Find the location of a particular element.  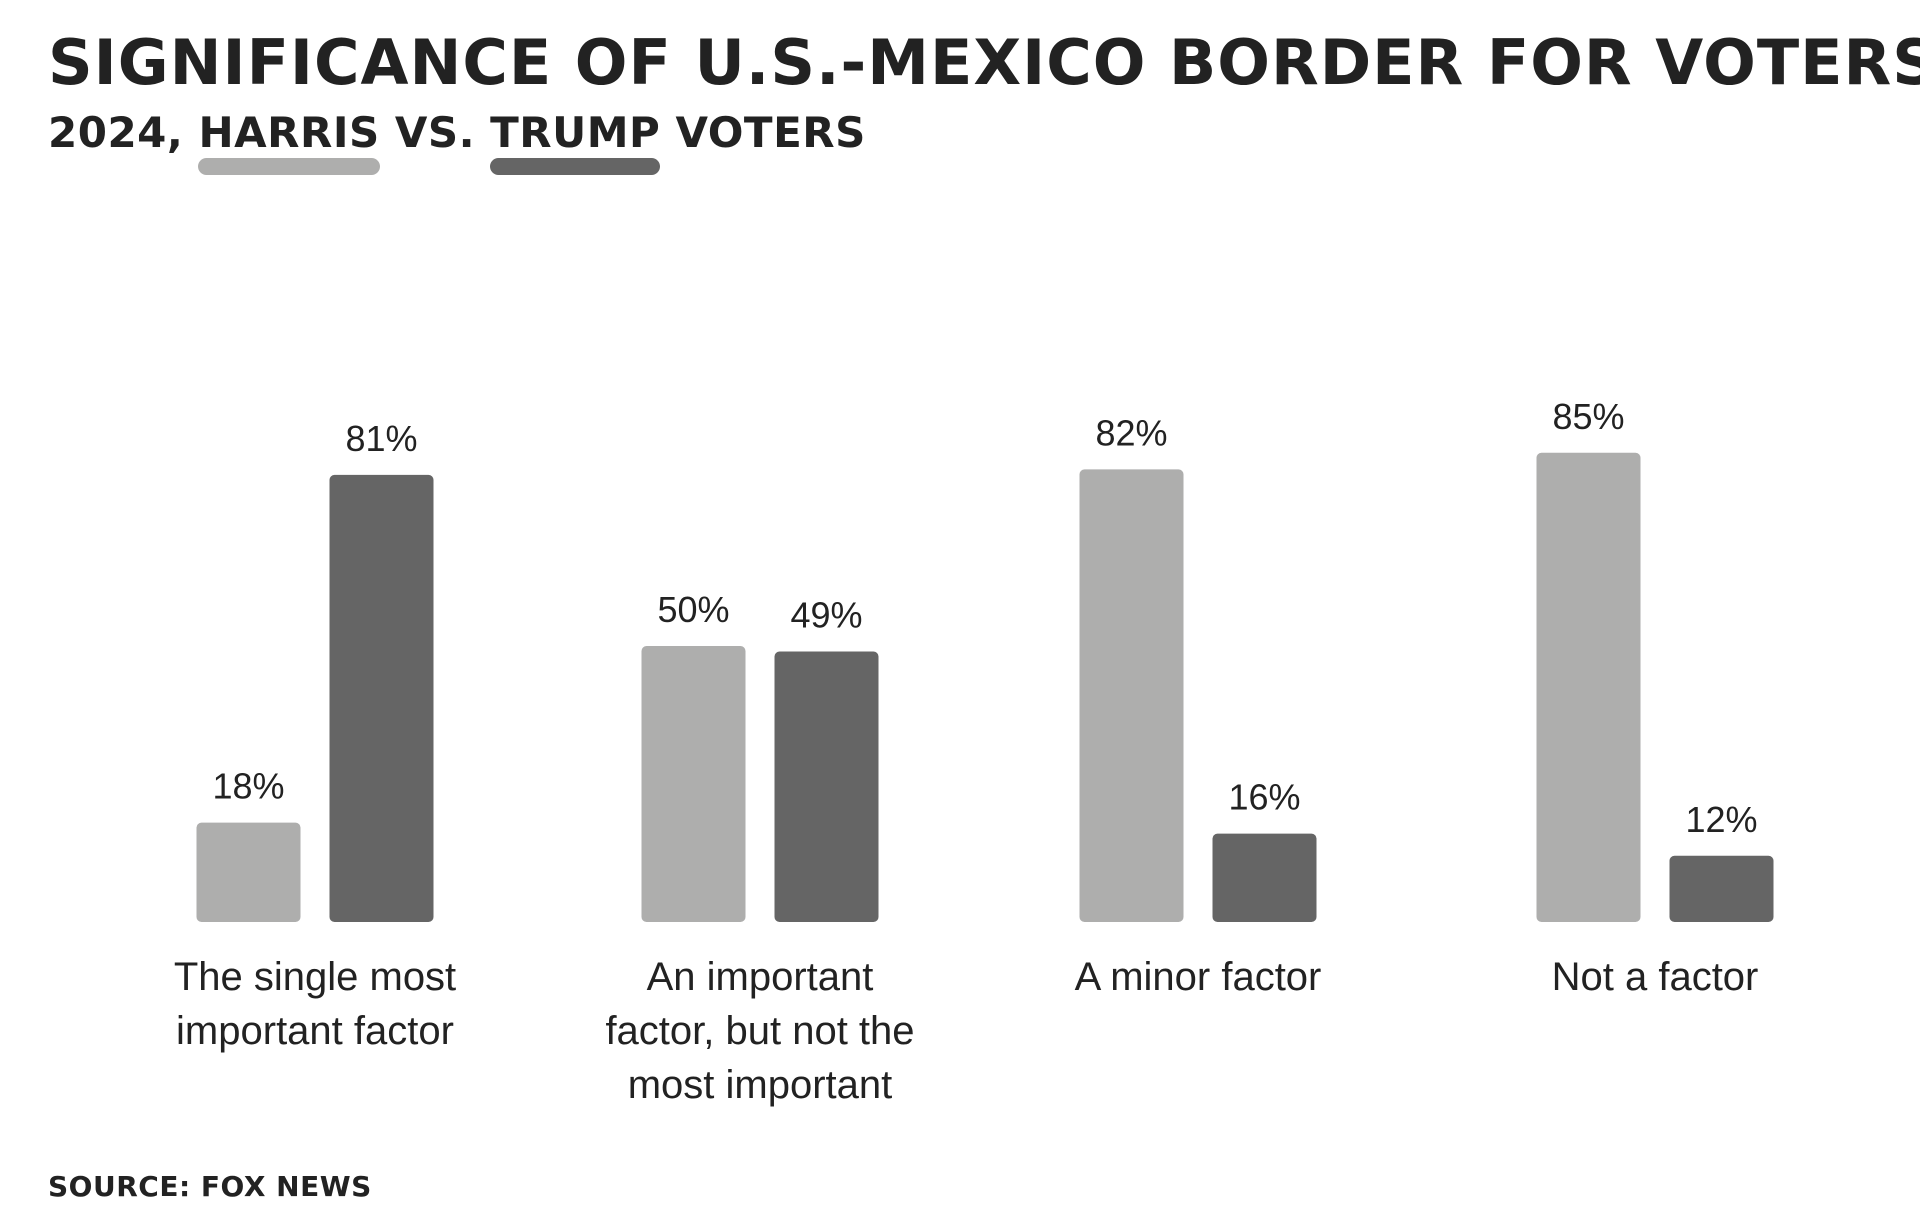

value-label-harris-0: 18% is located at coordinates (248, 786).